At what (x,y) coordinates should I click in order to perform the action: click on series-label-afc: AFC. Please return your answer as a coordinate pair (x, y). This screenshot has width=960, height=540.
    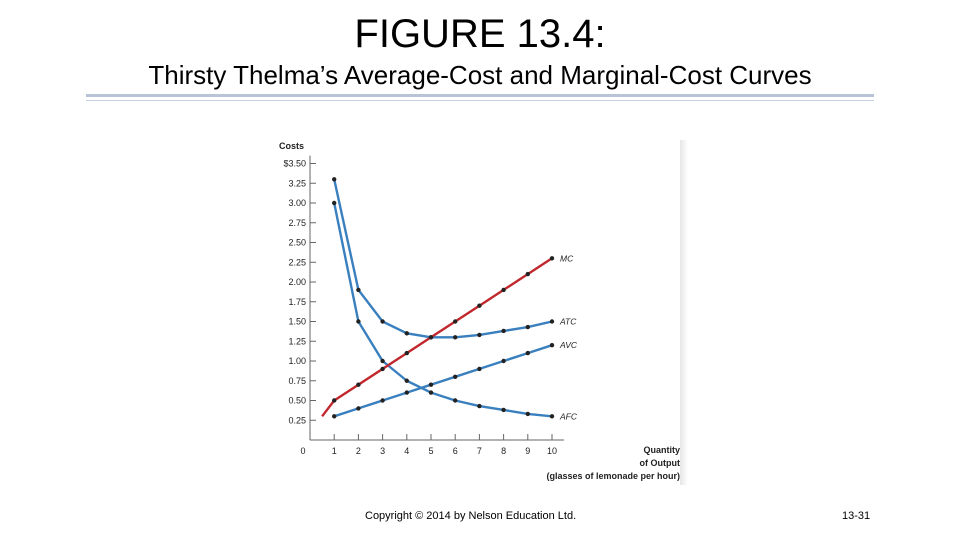
    Looking at the image, I should click on (568, 416).